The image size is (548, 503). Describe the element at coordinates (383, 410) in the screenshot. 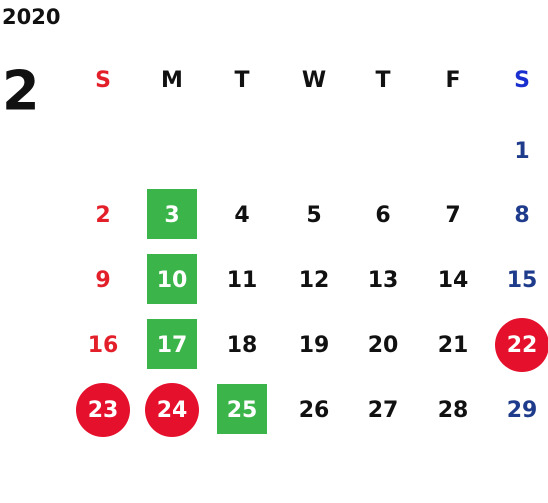

I see `date: 27` at that location.